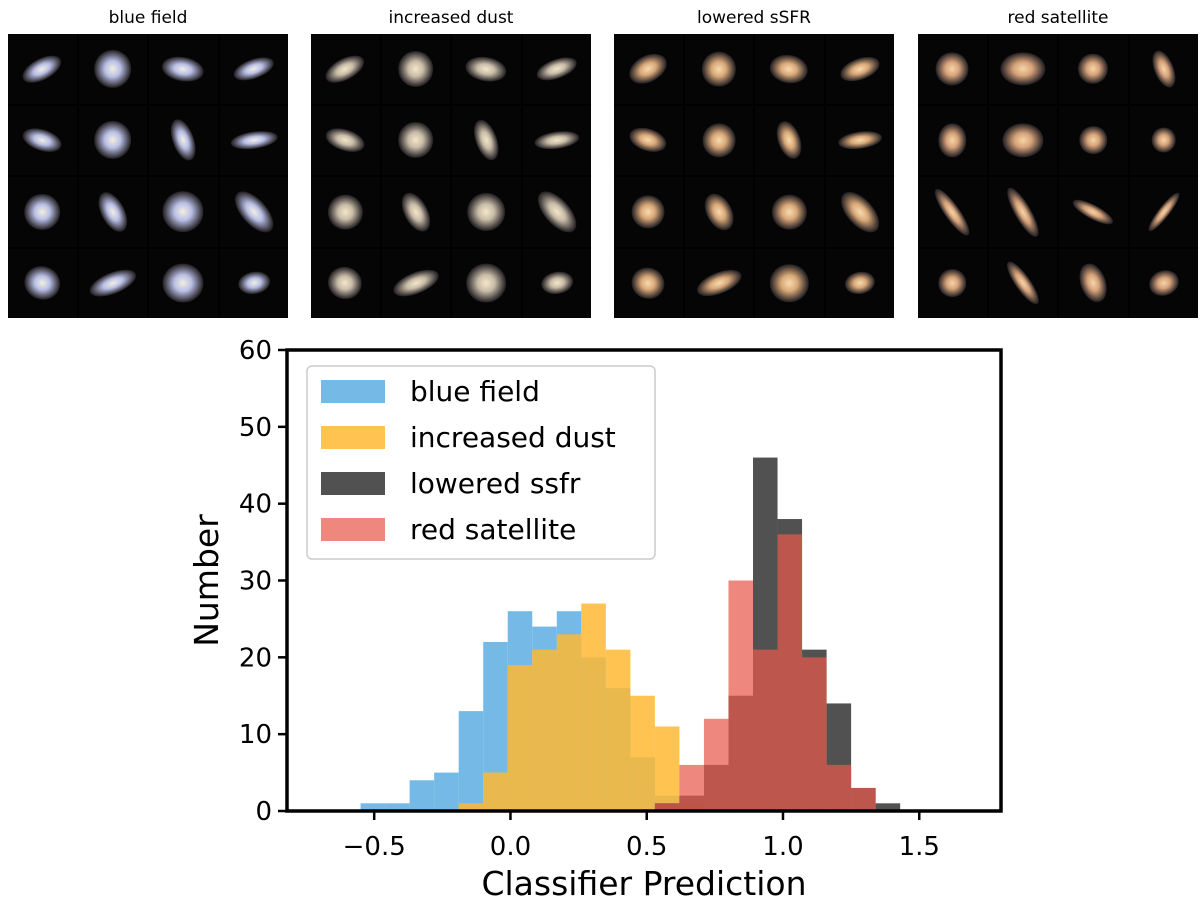  Describe the element at coordinates (510, 847) in the screenshot. I see `x-tick-label: 0.0` at that location.